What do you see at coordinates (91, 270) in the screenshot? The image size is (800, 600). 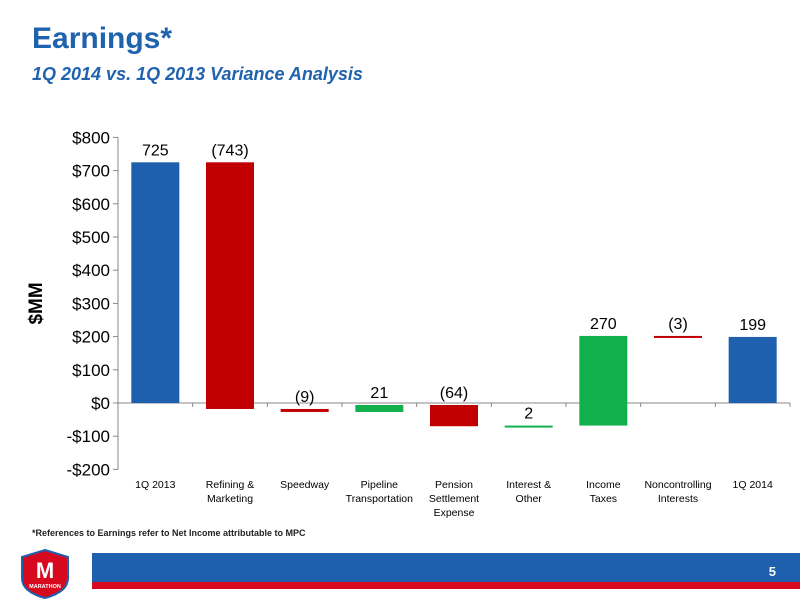 I see `y-tick-label: $400` at bounding box center [91, 270].